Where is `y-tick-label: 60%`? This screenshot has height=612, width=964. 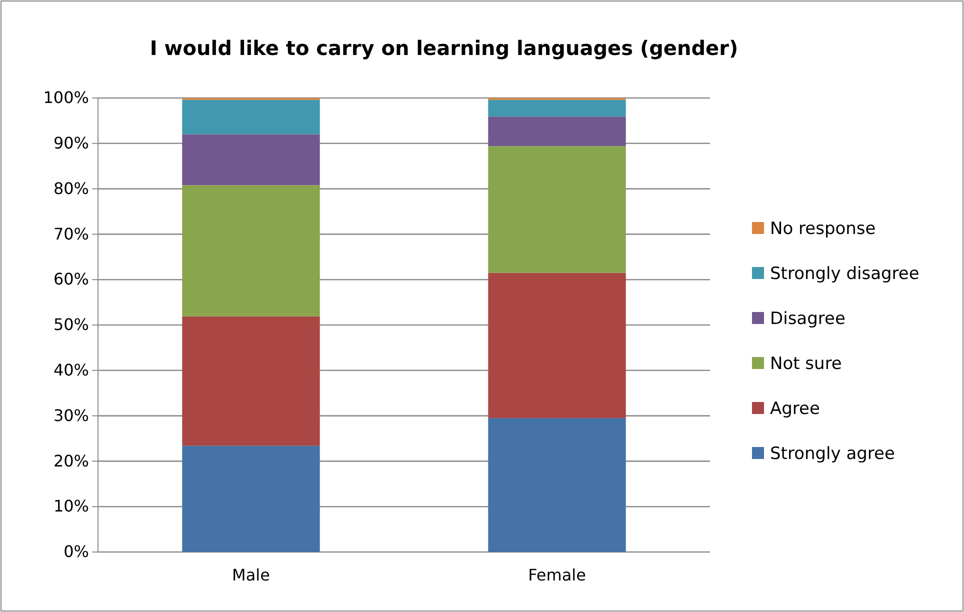
y-tick-label: 60% is located at coordinates (71, 279).